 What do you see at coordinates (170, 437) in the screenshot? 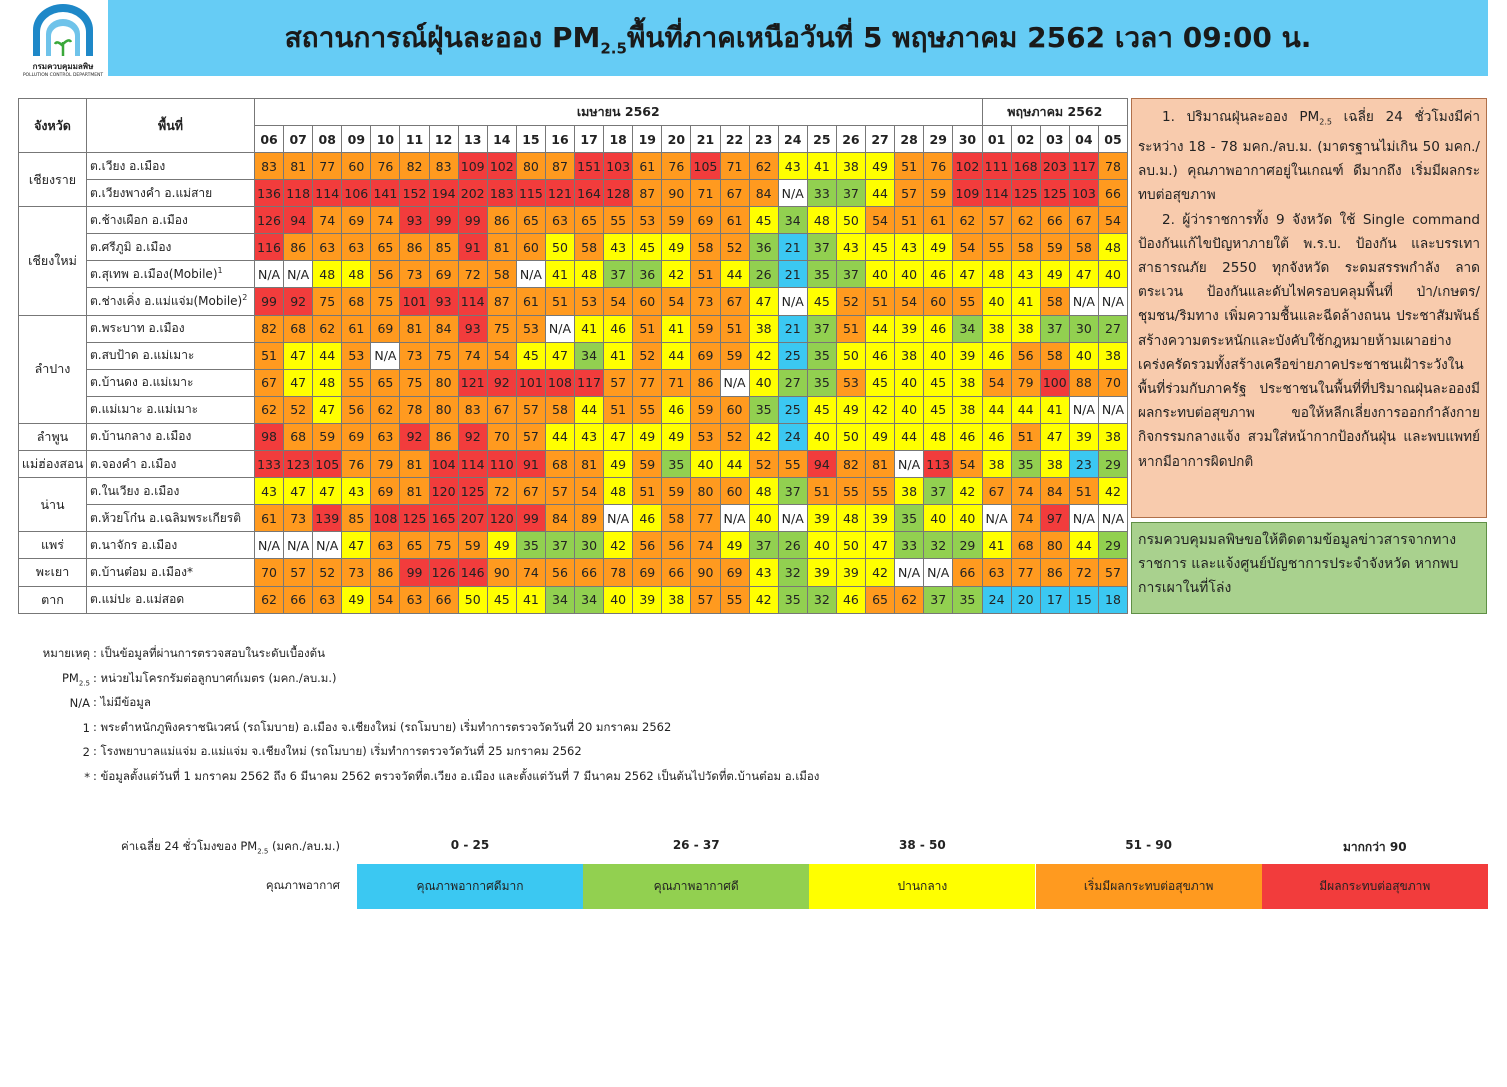
I see `station-cell: ต.บ้านกลาง อ.เมือง` at bounding box center [170, 437].